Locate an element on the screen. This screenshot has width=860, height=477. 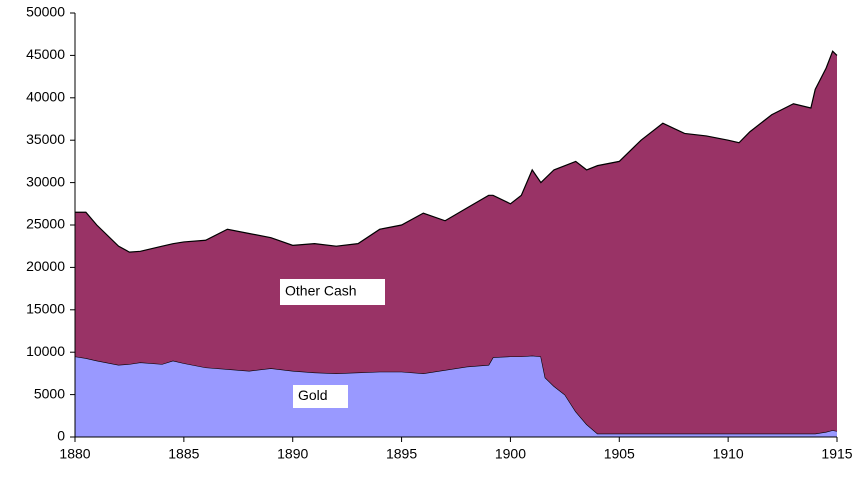
x-tick-label: 1890 is located at coordinates (292, 454).